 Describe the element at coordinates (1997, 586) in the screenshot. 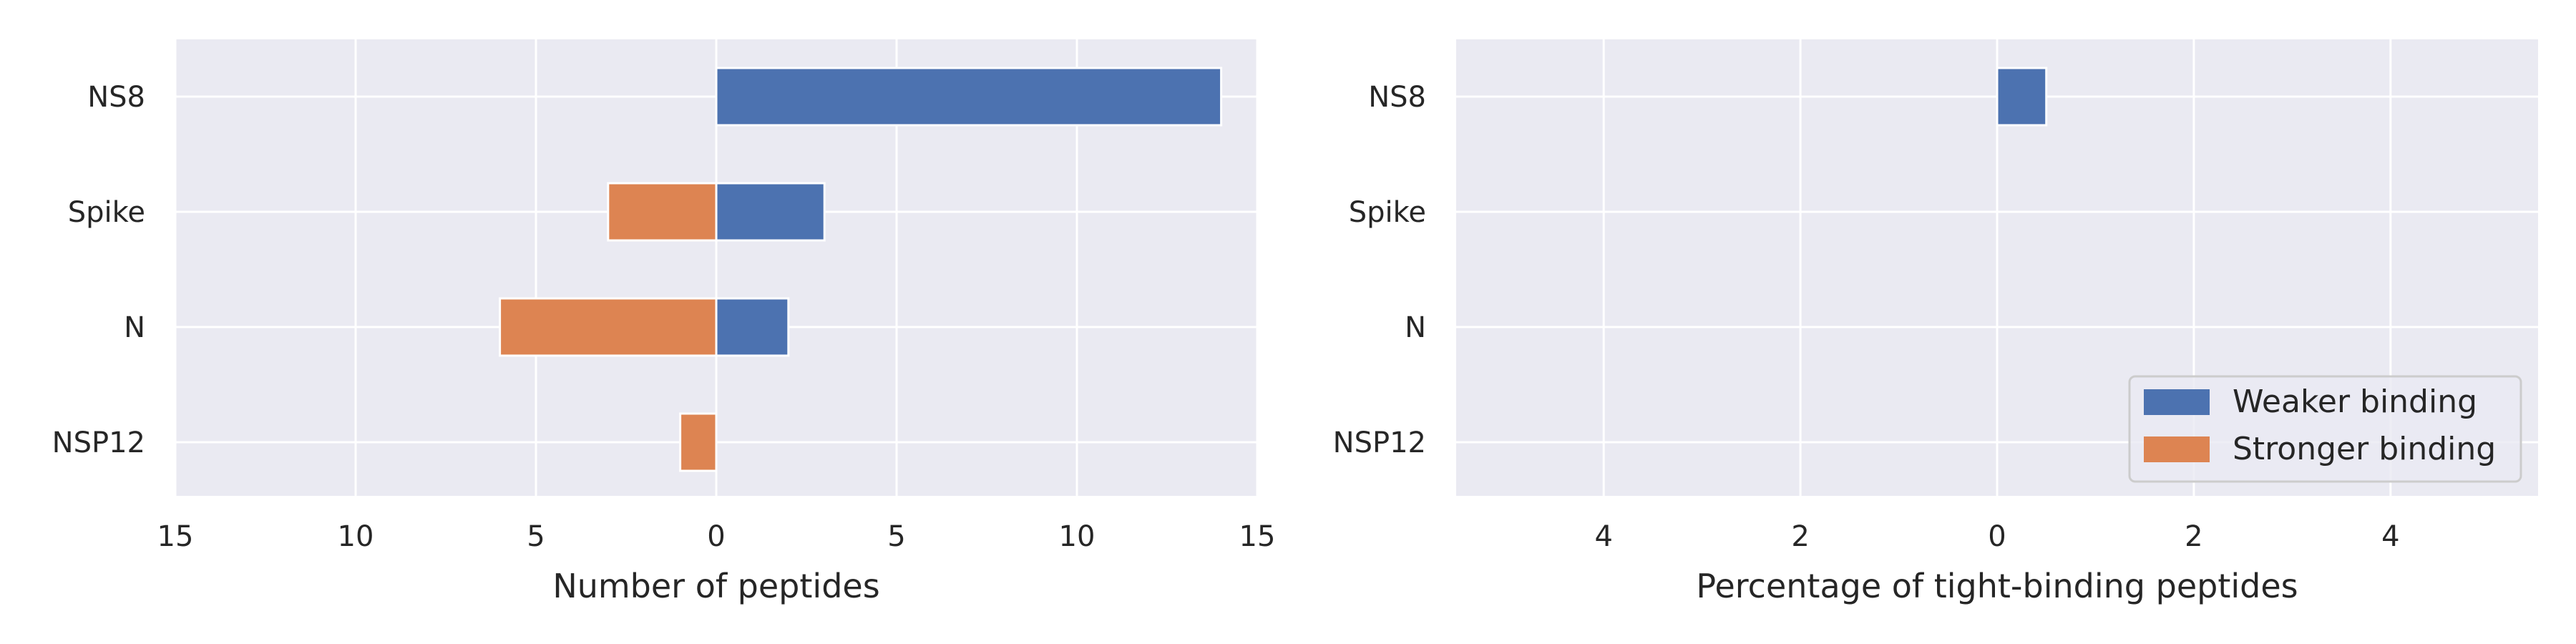

I see `x-axis-label: Percentage of tight-binding peptides` at that location.